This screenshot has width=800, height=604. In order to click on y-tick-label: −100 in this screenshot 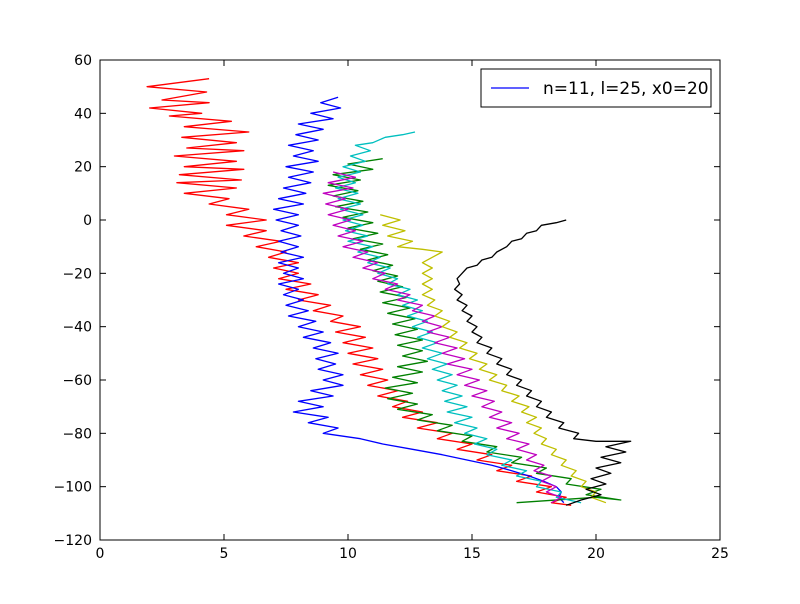, I will do `click(73, 488)`.